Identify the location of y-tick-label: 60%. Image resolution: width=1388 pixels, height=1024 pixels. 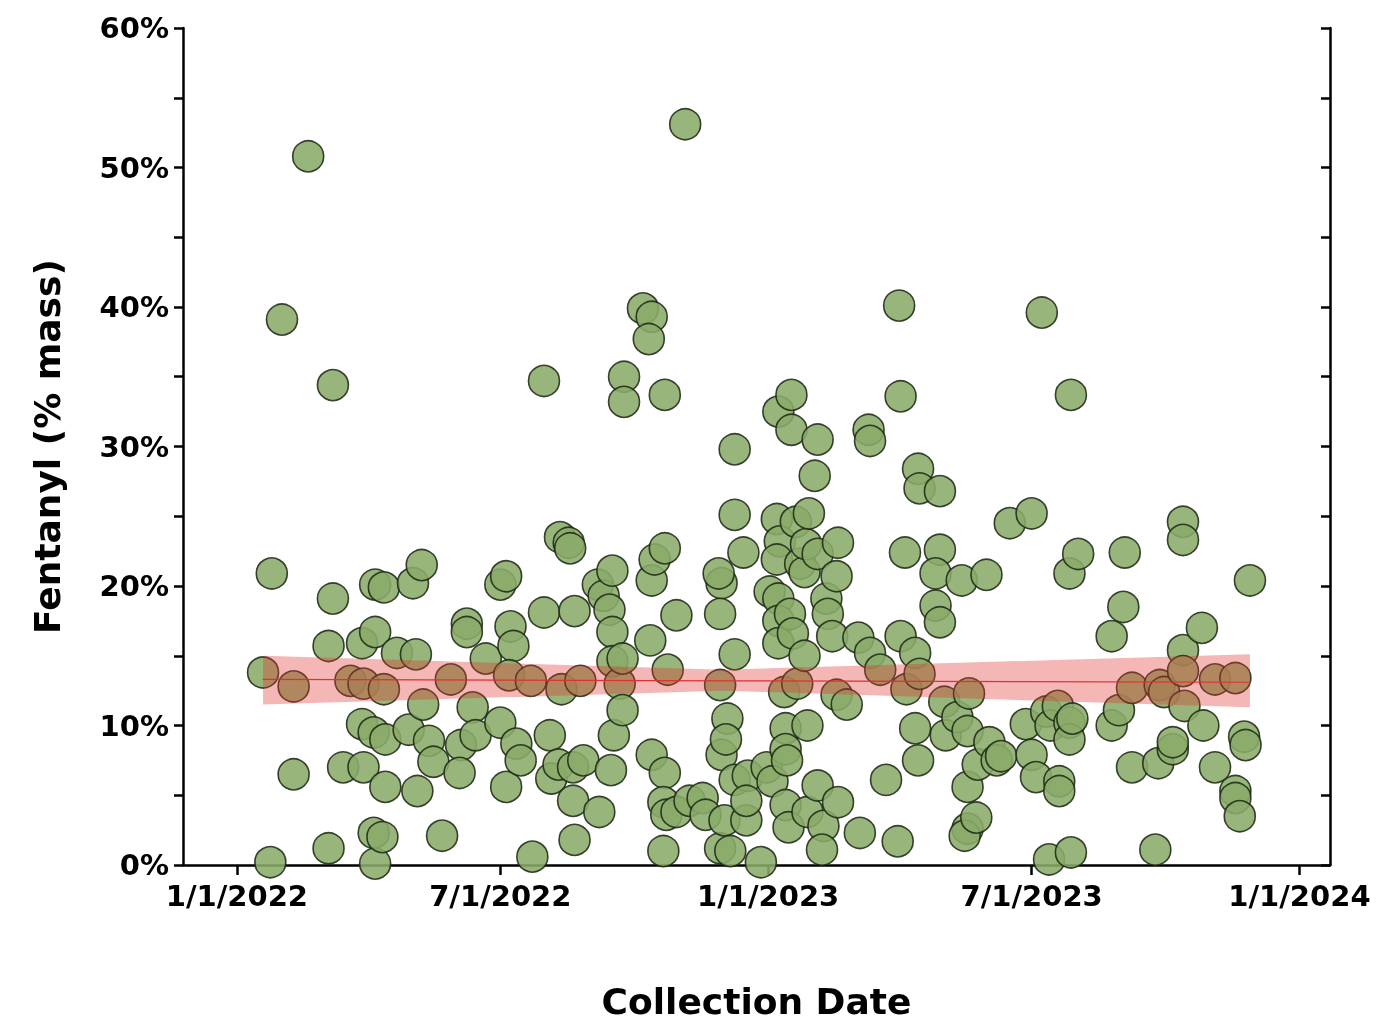
(134, 28).